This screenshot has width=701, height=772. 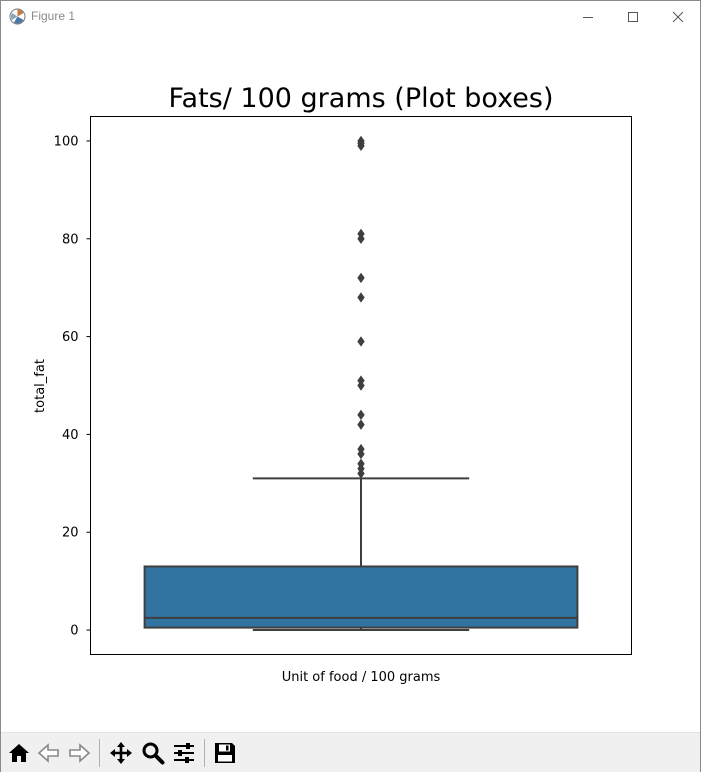 I want to click on minimize-button, so click(x=588, y=16).